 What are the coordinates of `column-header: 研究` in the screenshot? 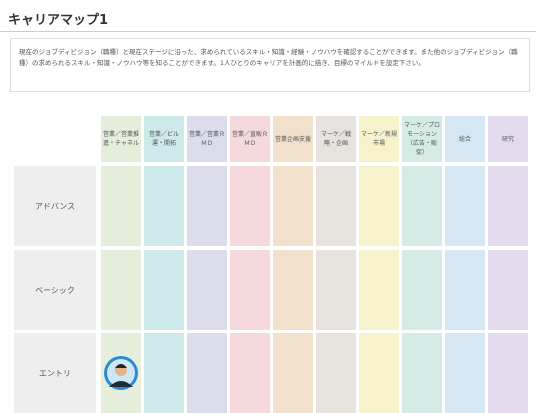 It's located at (508, 139).